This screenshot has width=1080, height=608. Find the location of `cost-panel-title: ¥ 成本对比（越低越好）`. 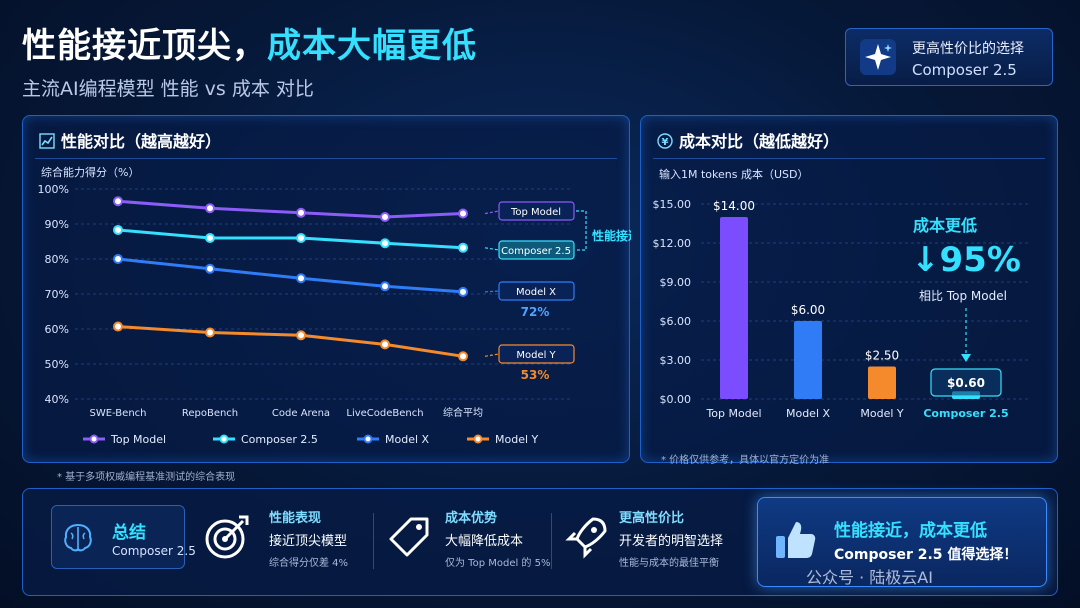

cost-panel-title: ¥ 成本对比（越低越好） is located at coordinates (748, 140).